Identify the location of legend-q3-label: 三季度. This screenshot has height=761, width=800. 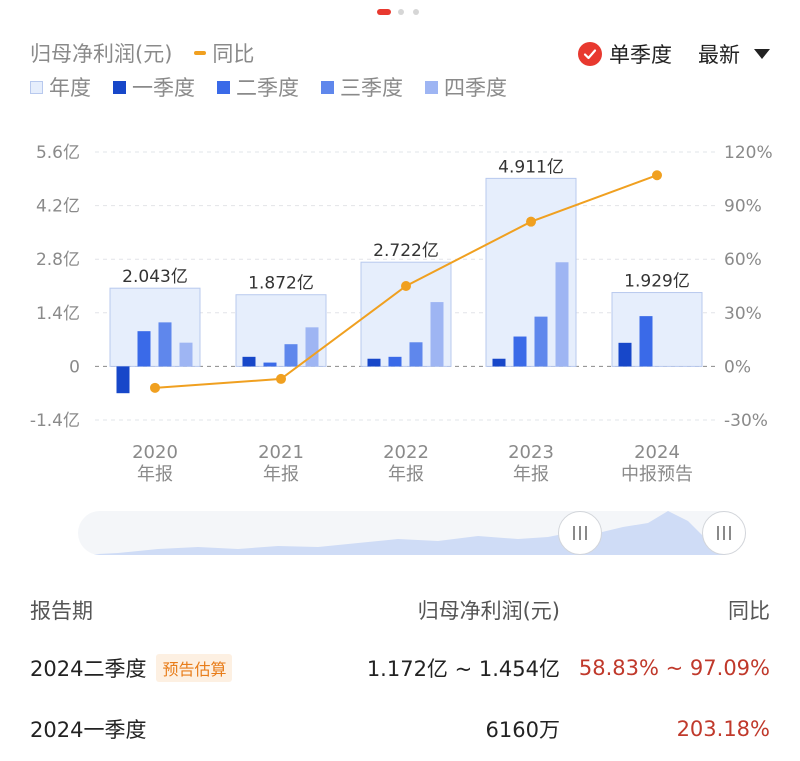
(371, 88).